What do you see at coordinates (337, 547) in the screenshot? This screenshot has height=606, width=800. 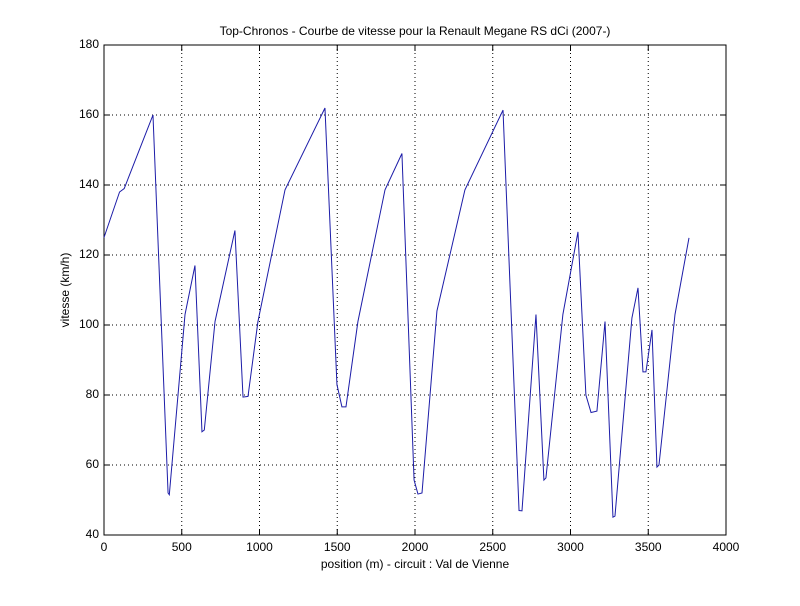 I see `x-tick-label: 1500` at bounding box center [337, 547].